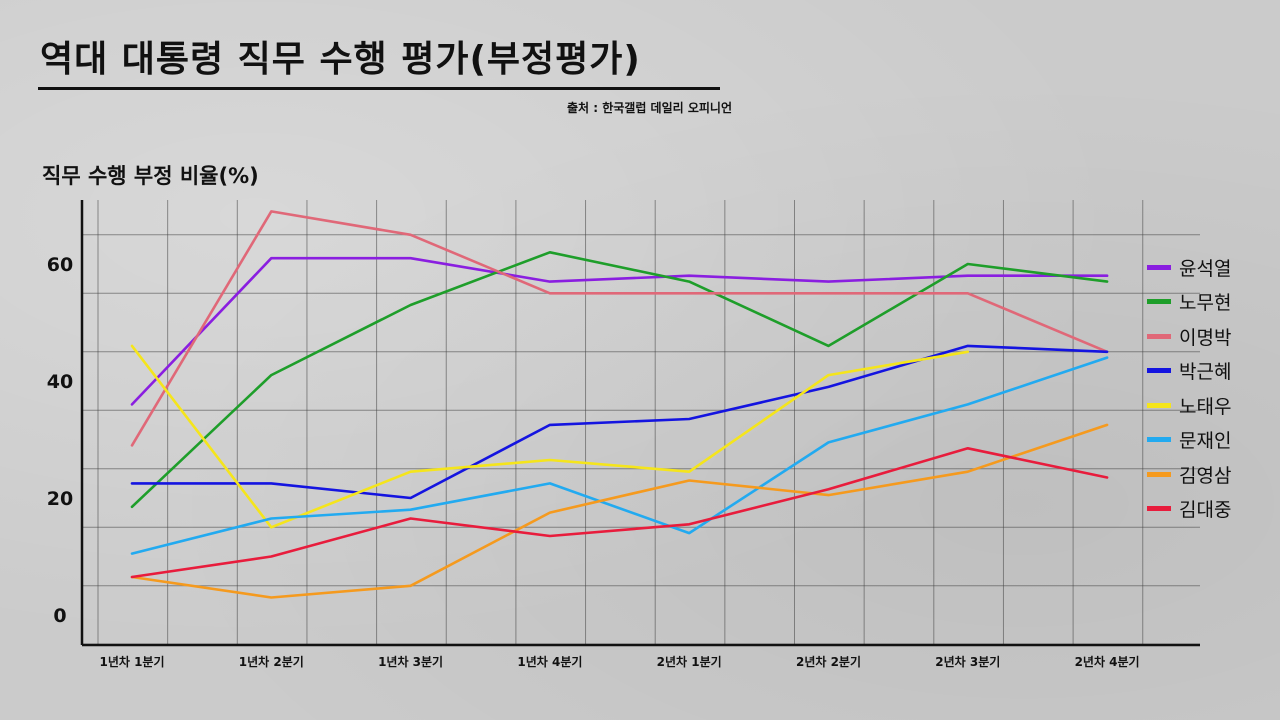  I want to click on legend-label: 문재인, so click(1205, 441).